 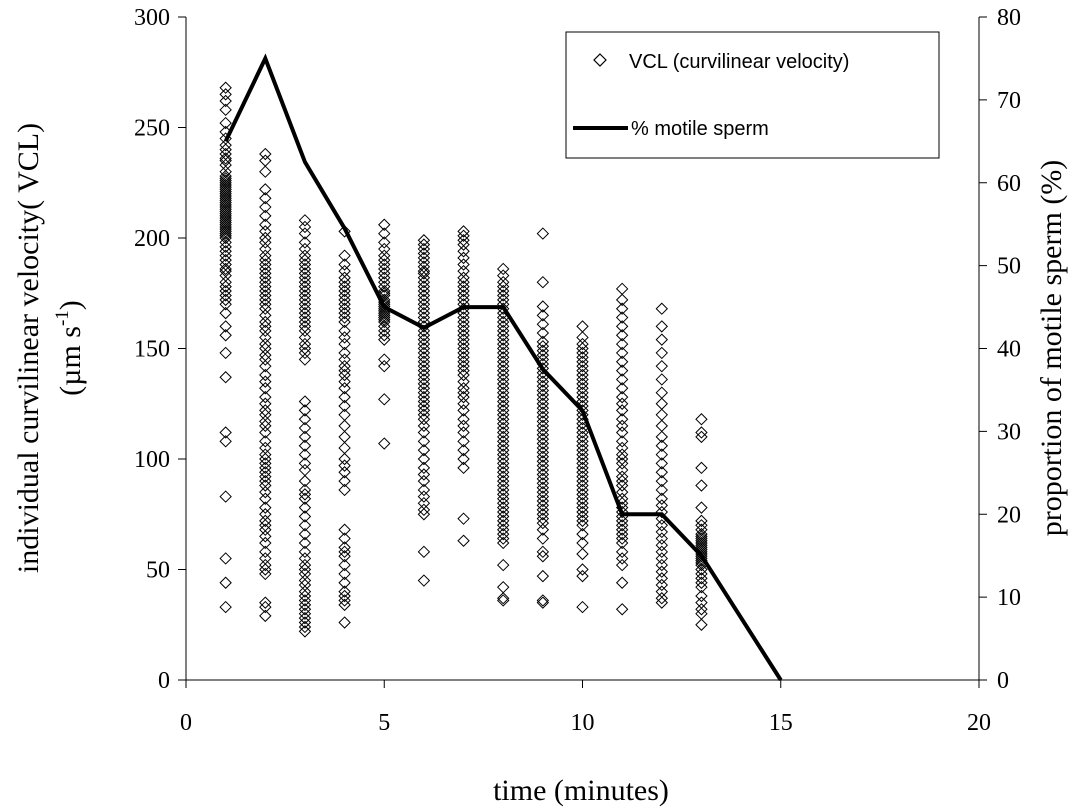 I want to click on x-tick-label: 5, so click(x=384, y=723).